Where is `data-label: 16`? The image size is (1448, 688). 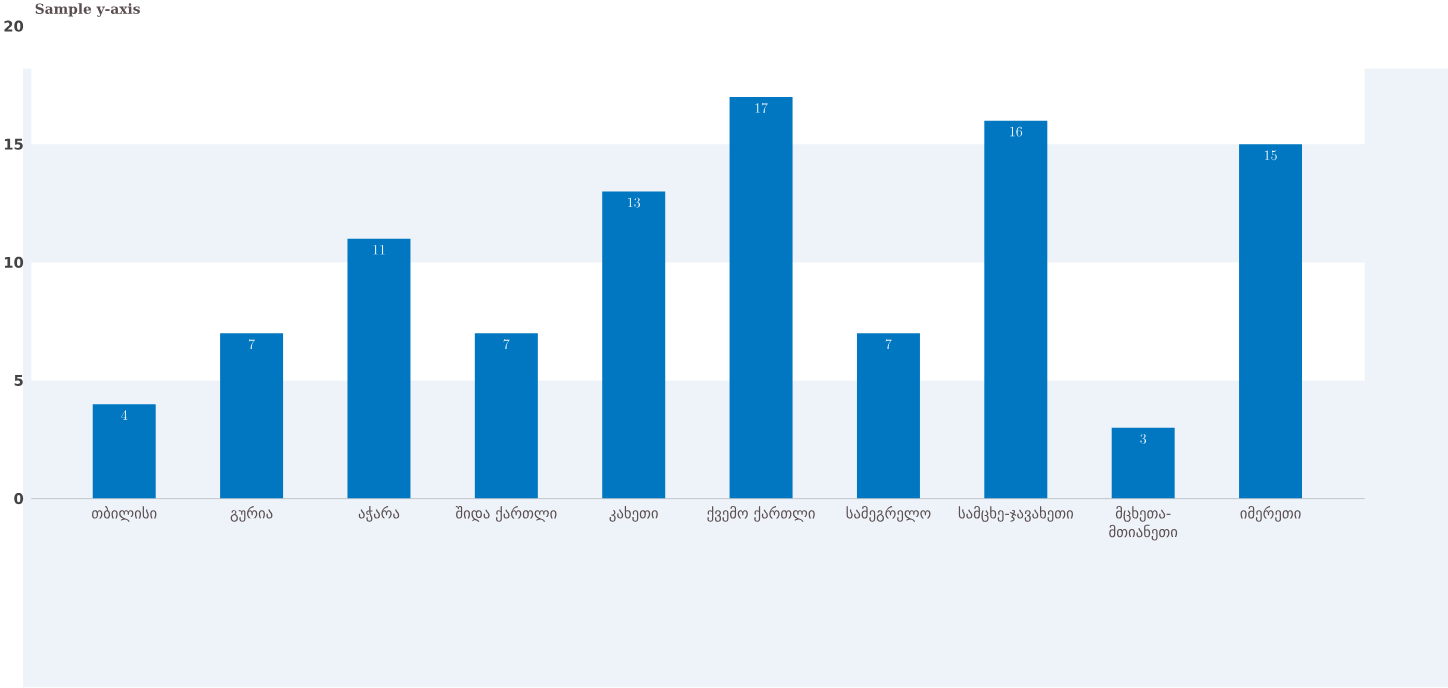
data-label: 16 is located at coordinates (1016, 132).